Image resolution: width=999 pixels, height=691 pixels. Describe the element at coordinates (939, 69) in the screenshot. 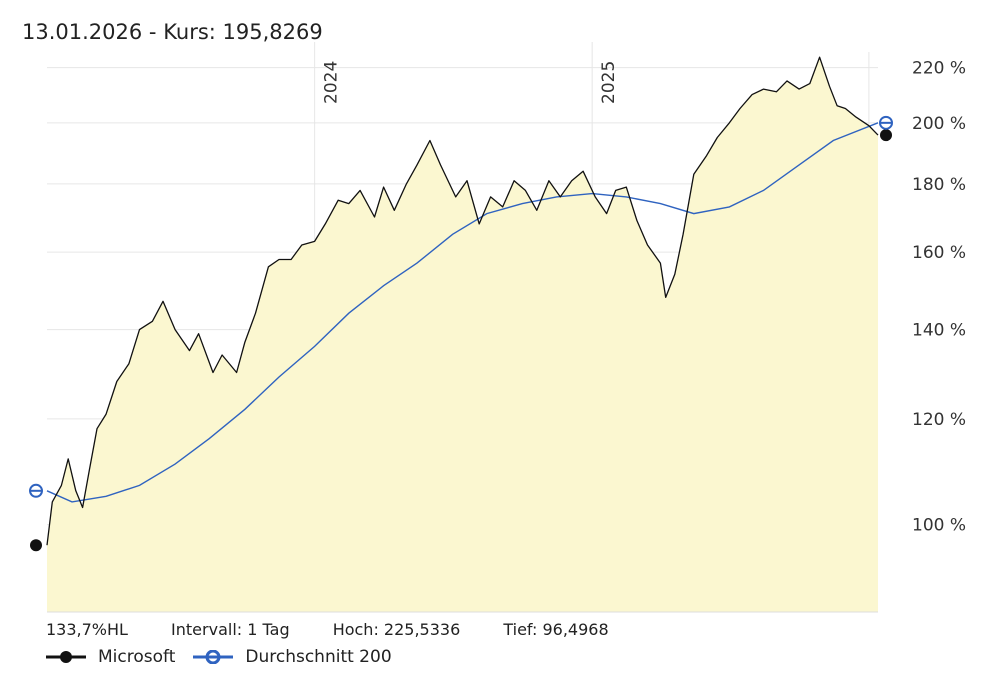

I see `y-tick-label: 220 %` at that location.